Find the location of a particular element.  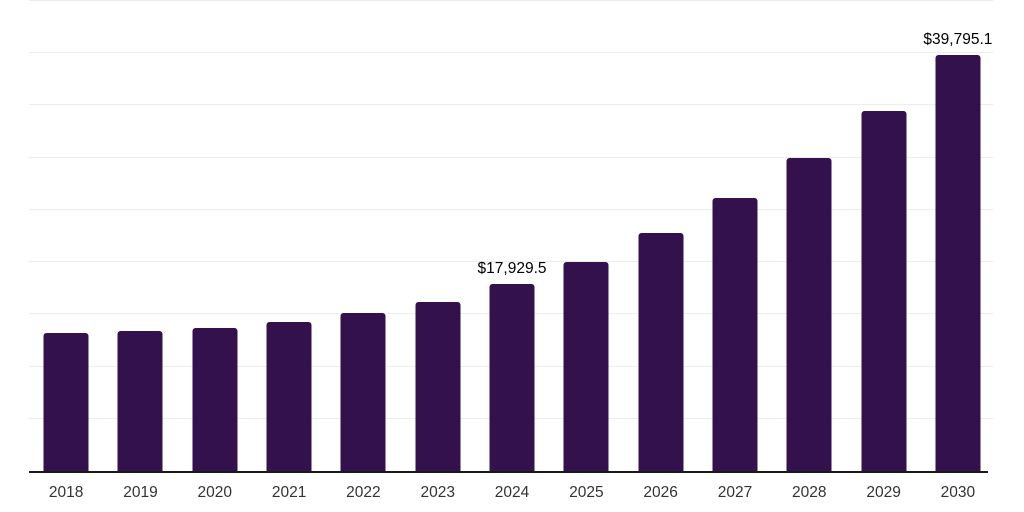

bar-2018 is located at coordinates (66, 402).